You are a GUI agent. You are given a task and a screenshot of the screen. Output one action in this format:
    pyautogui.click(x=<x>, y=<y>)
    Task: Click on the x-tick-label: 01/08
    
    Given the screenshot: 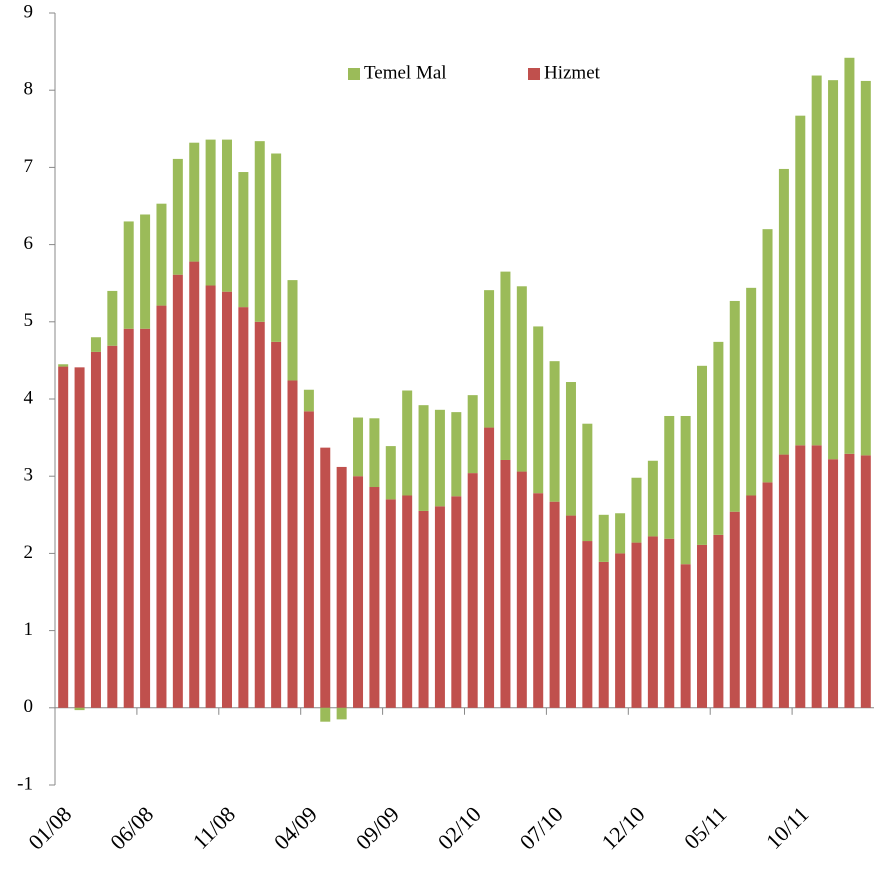 What is the action you would take?
    pyautogui.click(x=49, y=827)
    